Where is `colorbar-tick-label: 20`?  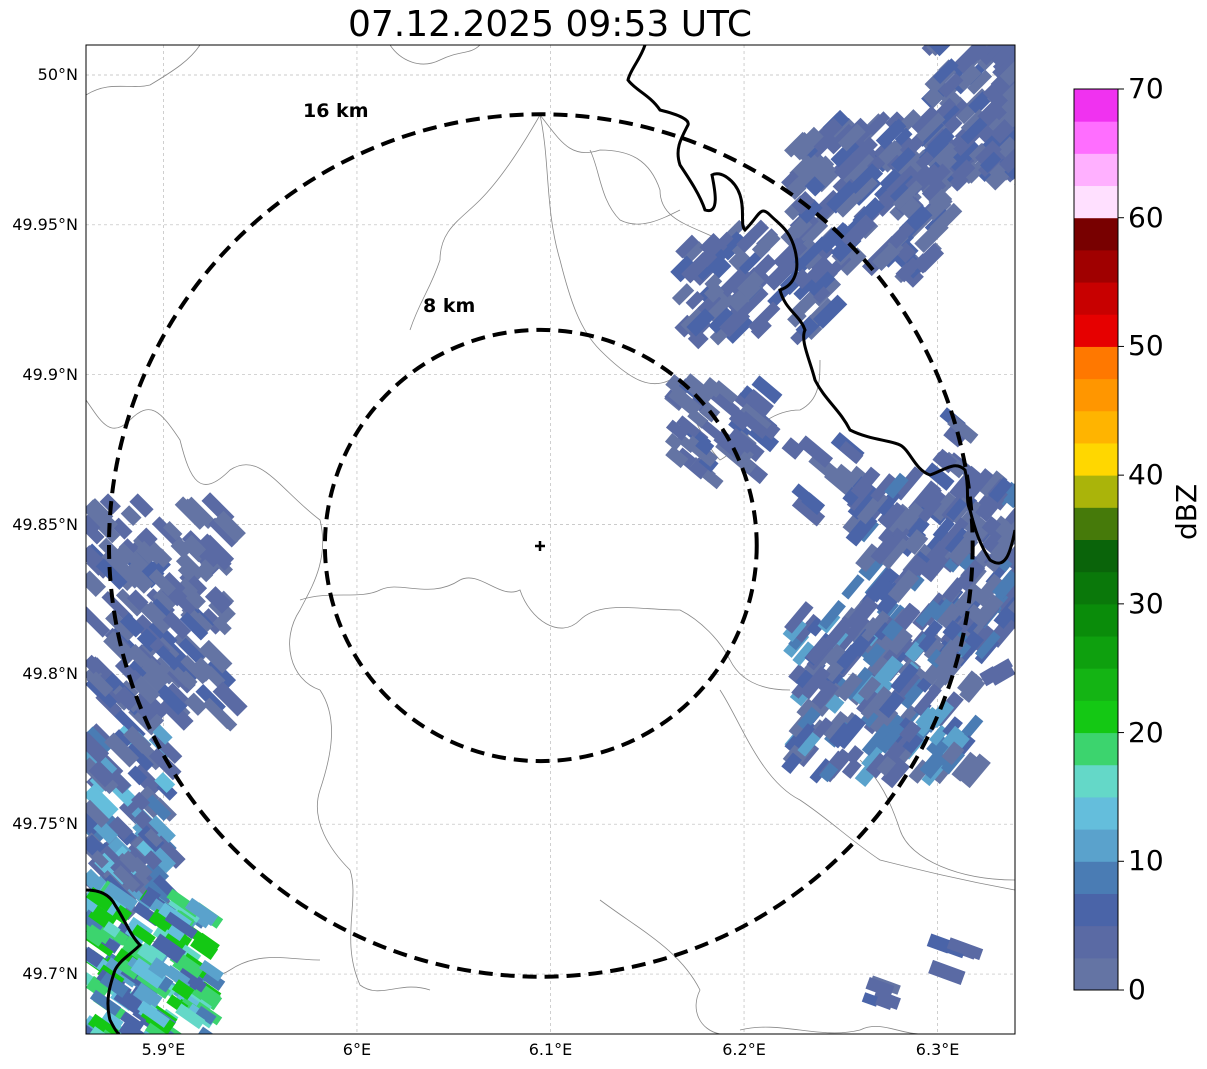
colorbar-tick-label: 20 is located at coordinates (1146, 732).